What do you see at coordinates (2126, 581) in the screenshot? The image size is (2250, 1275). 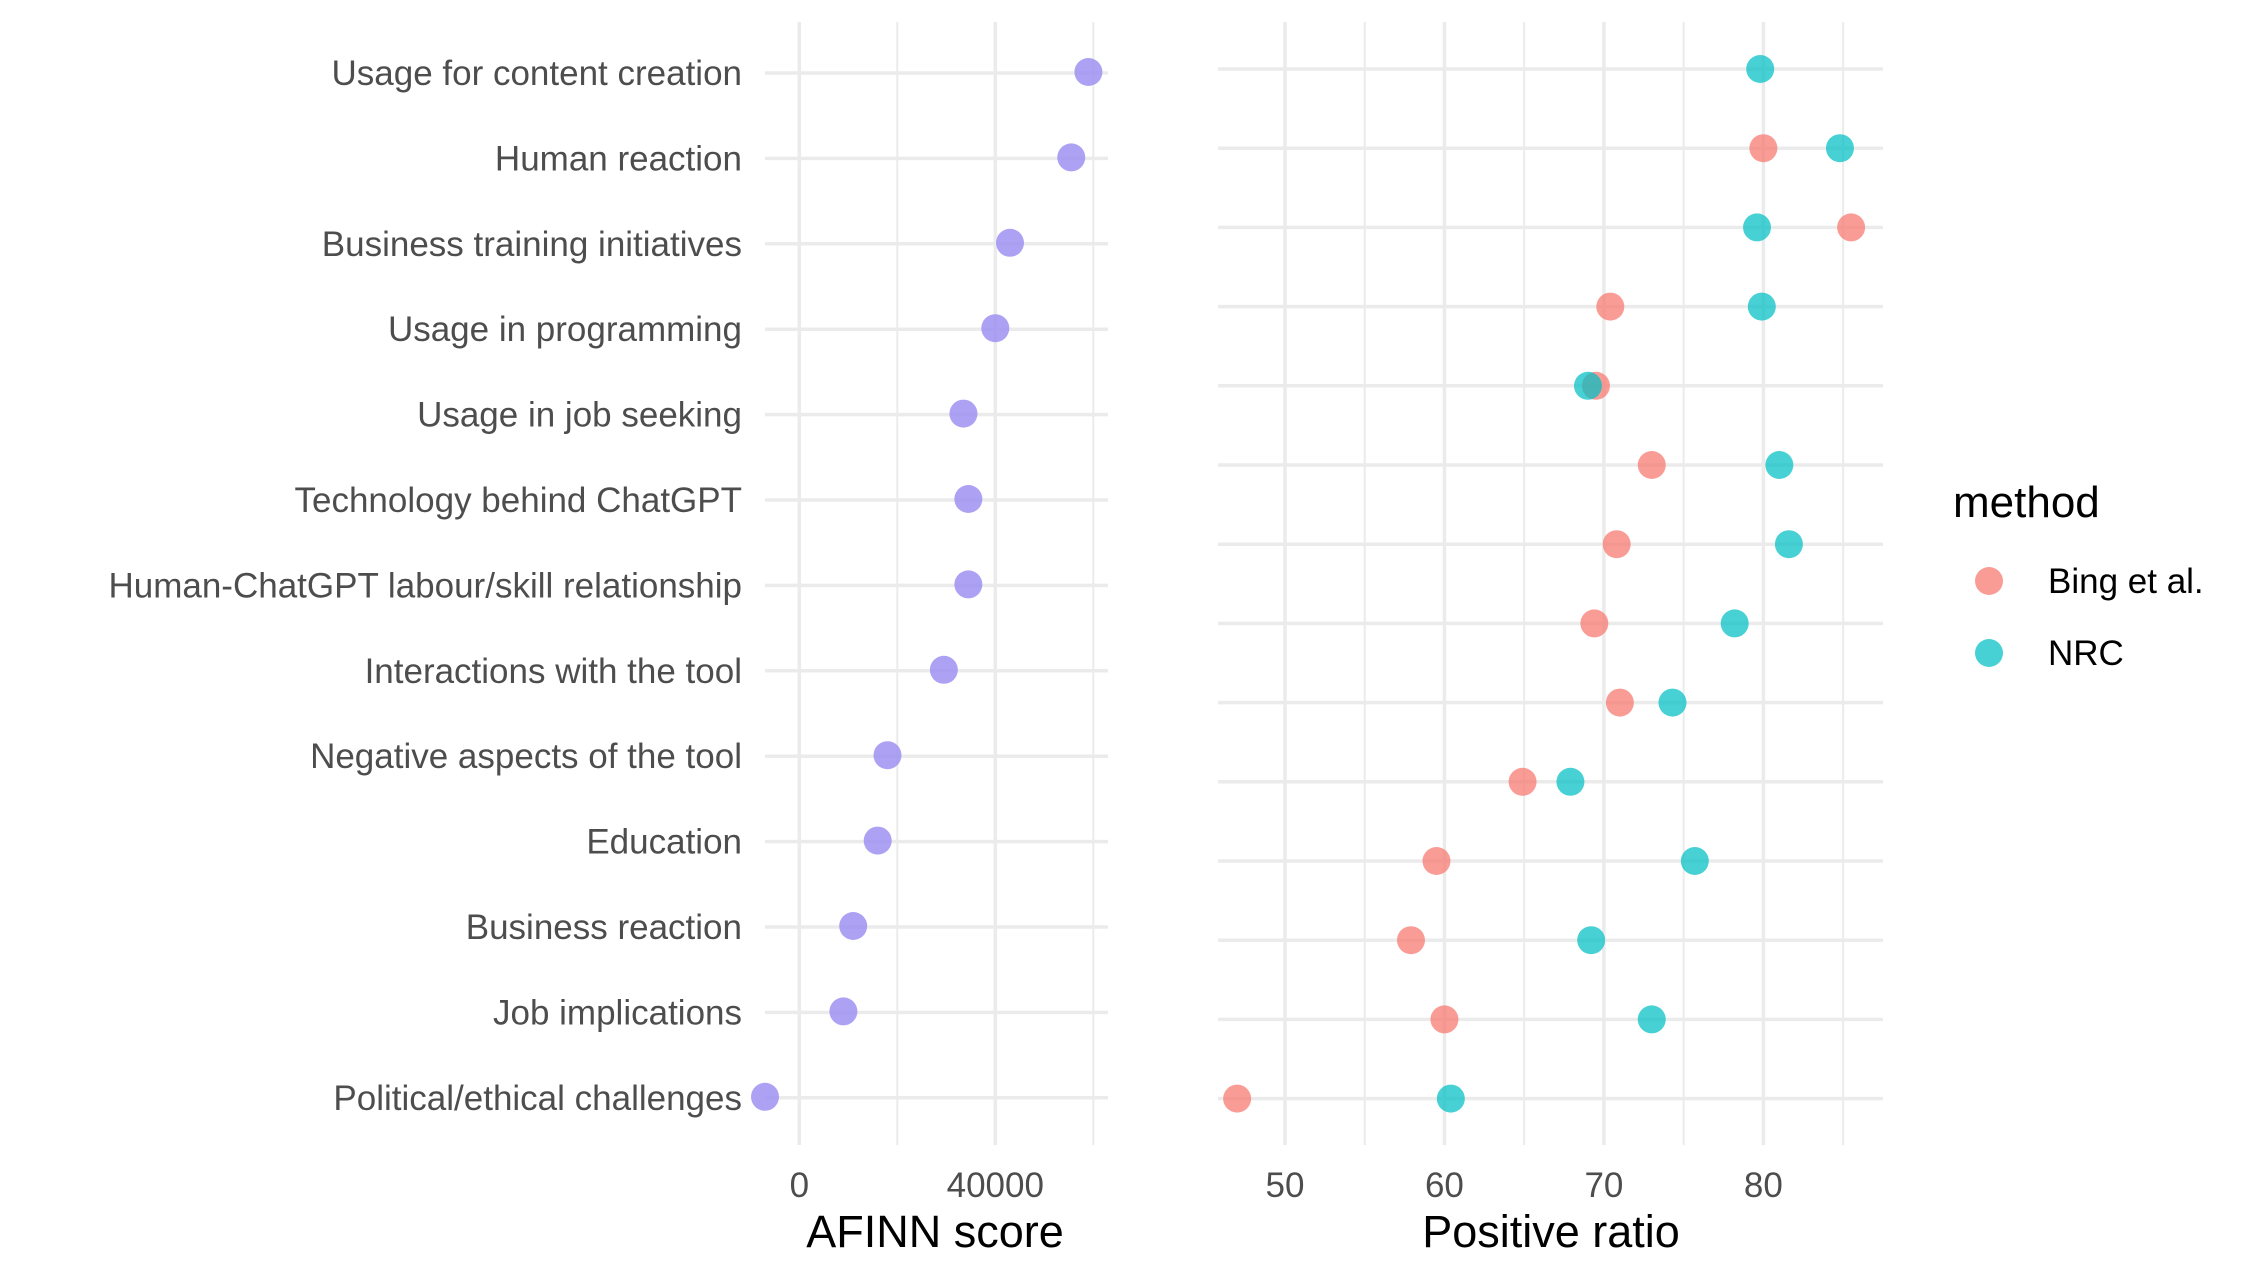 I see `legend-label-bing-et-al: Bing et al.` at bounding box center [2126, 581].